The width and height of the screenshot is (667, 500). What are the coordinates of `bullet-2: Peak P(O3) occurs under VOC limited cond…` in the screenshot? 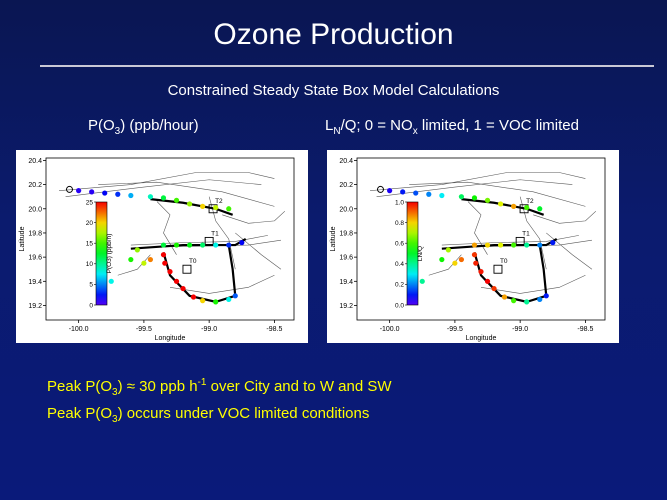 It's located at (208, 415).